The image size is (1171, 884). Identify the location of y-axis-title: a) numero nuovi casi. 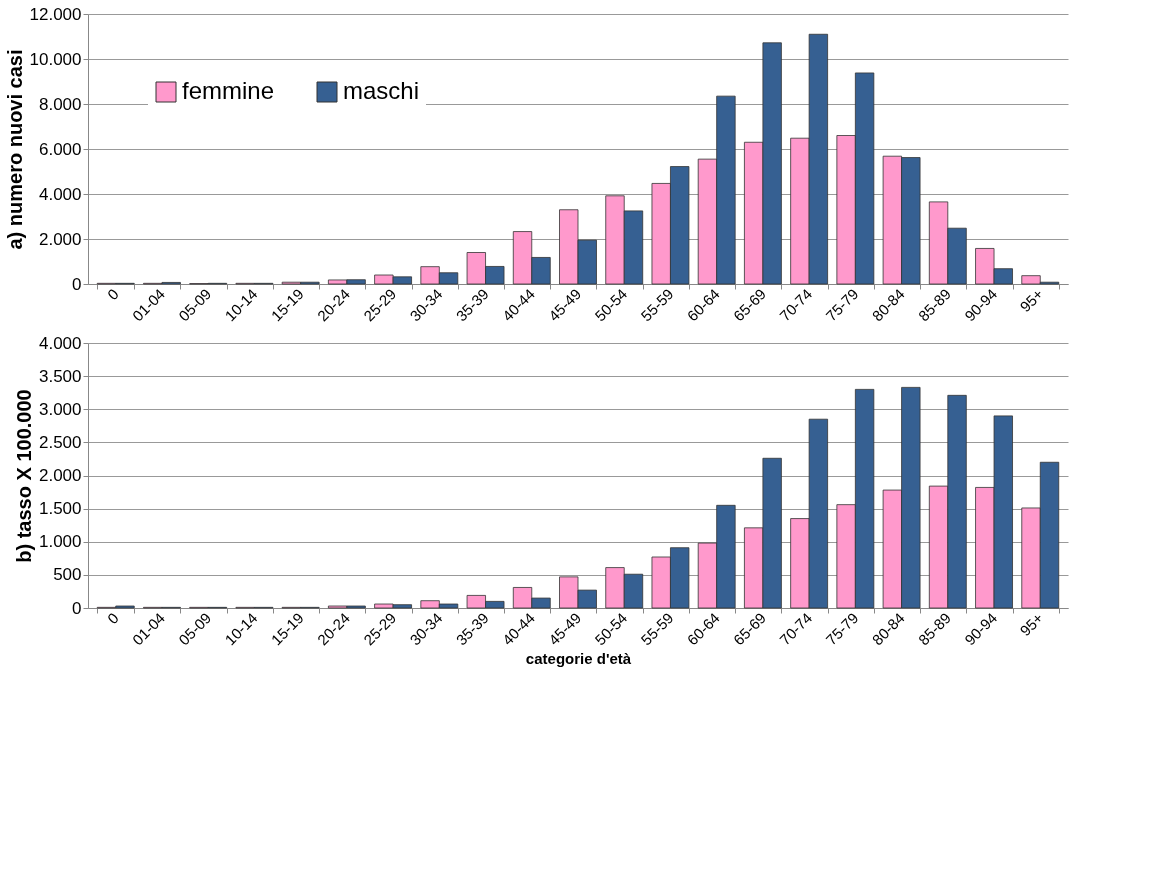
(14, 149).